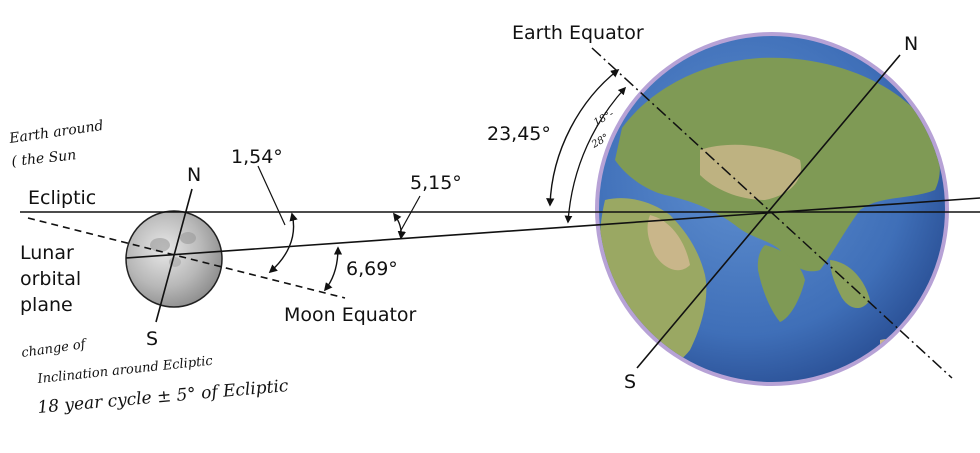 This screenshot has height=453, width=980. Describe the element at coordinates (604, 118) in the screenshot. I see `handwritten-angle-range-top: 18°-` at that location.